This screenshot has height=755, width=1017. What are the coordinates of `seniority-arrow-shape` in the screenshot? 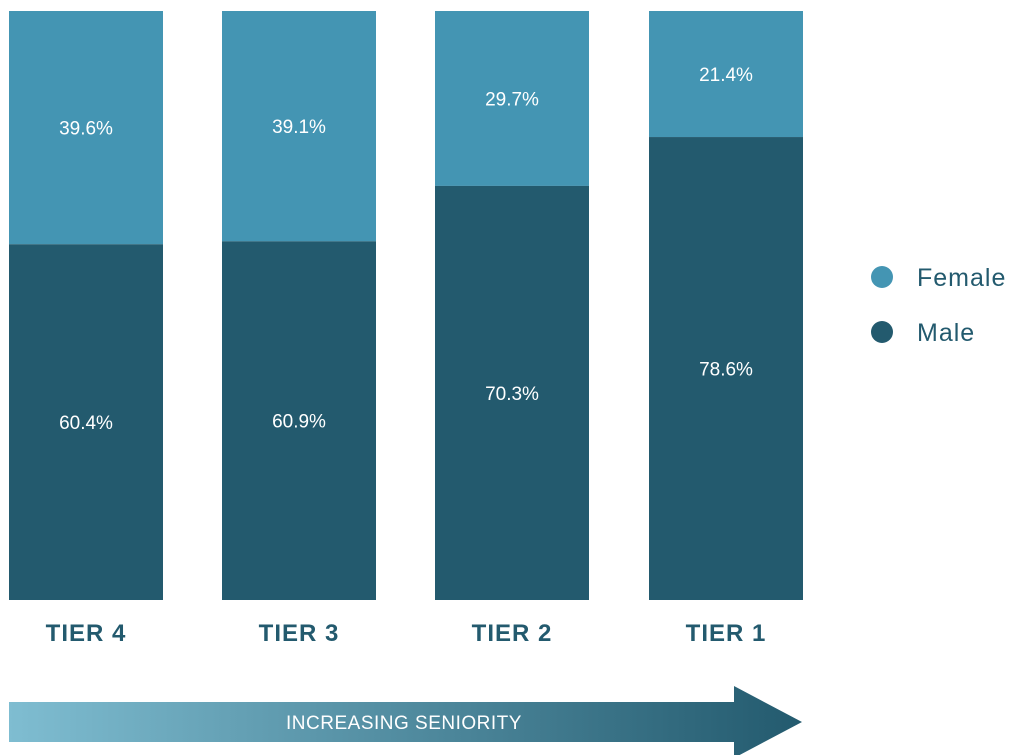 It's located at (405, 720).